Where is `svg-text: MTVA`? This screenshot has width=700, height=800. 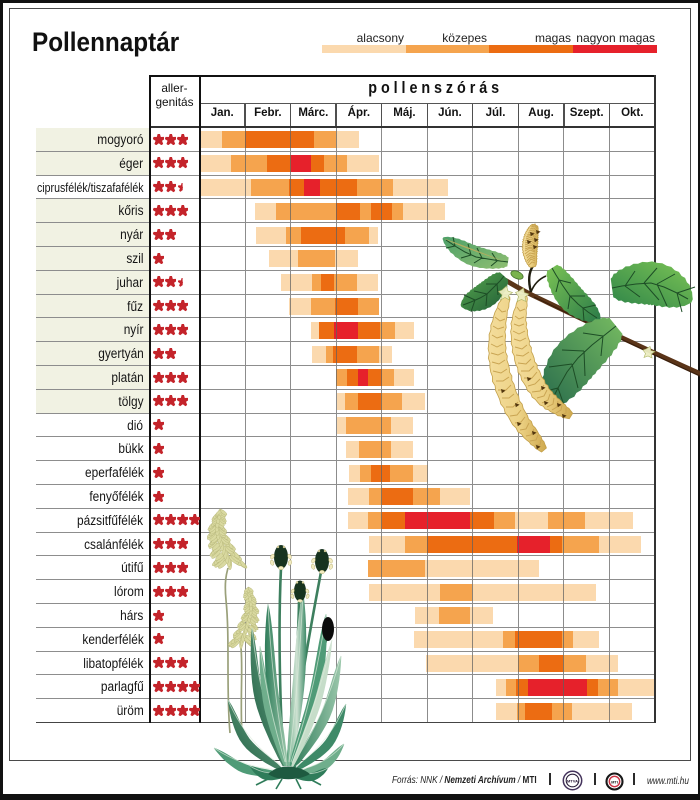
svg-text: MTVA is located at coordinates (572, 781).